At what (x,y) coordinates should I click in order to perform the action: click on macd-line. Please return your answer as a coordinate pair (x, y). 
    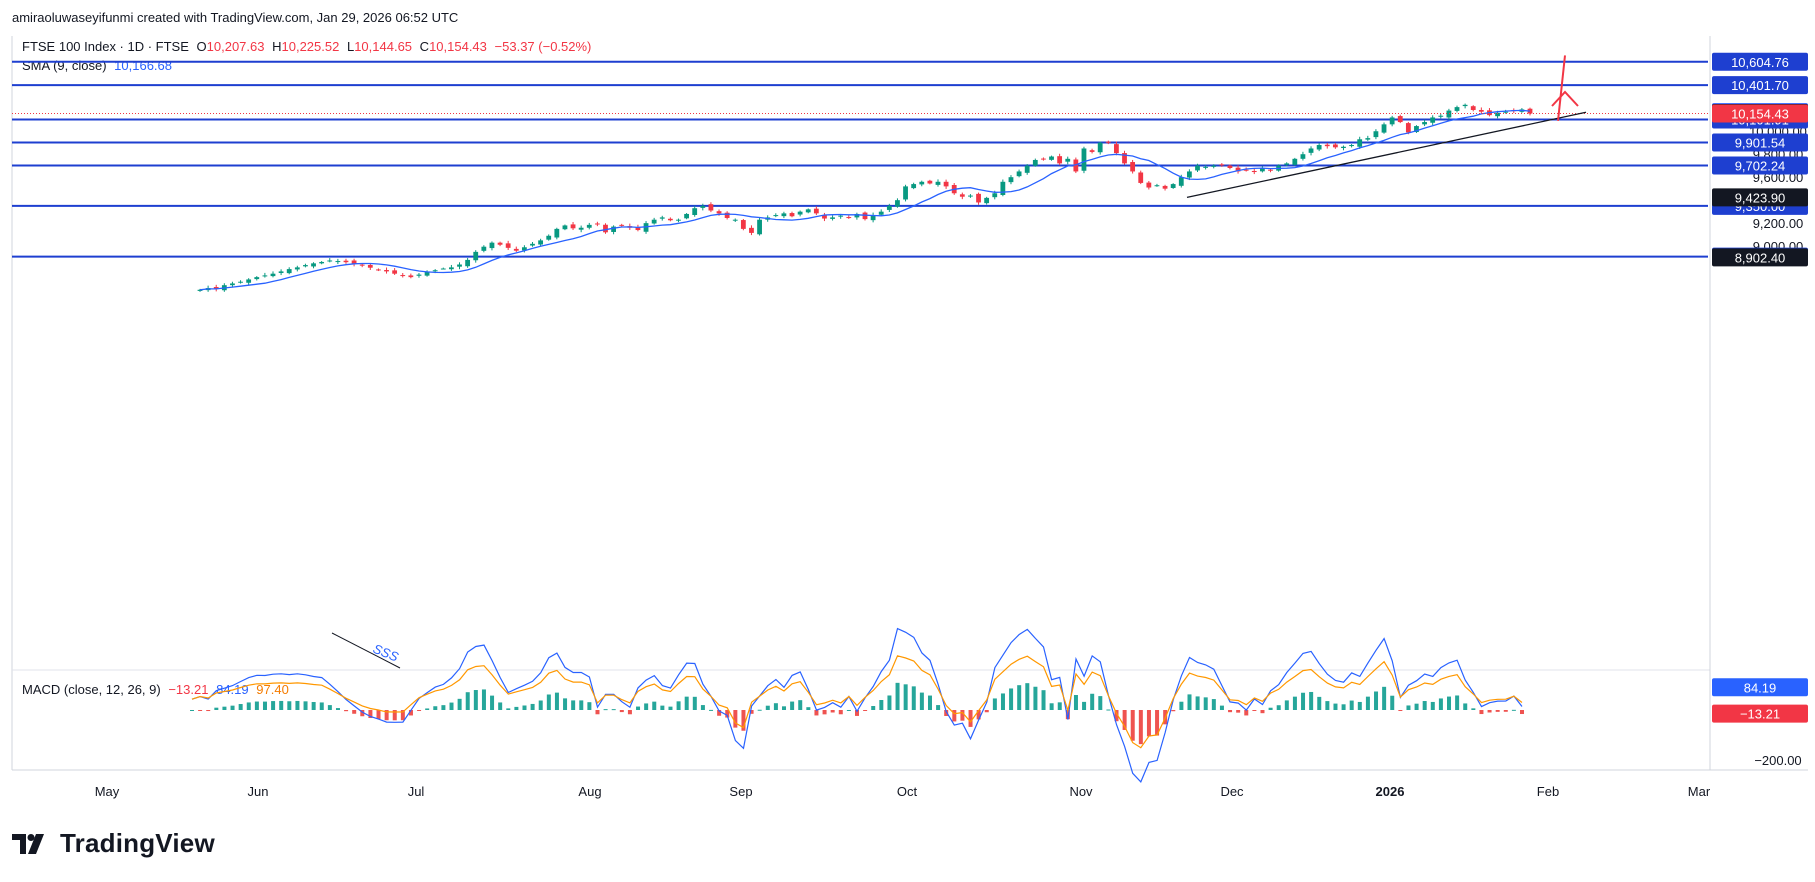
    Looking at the image, I should click on (857, 705).